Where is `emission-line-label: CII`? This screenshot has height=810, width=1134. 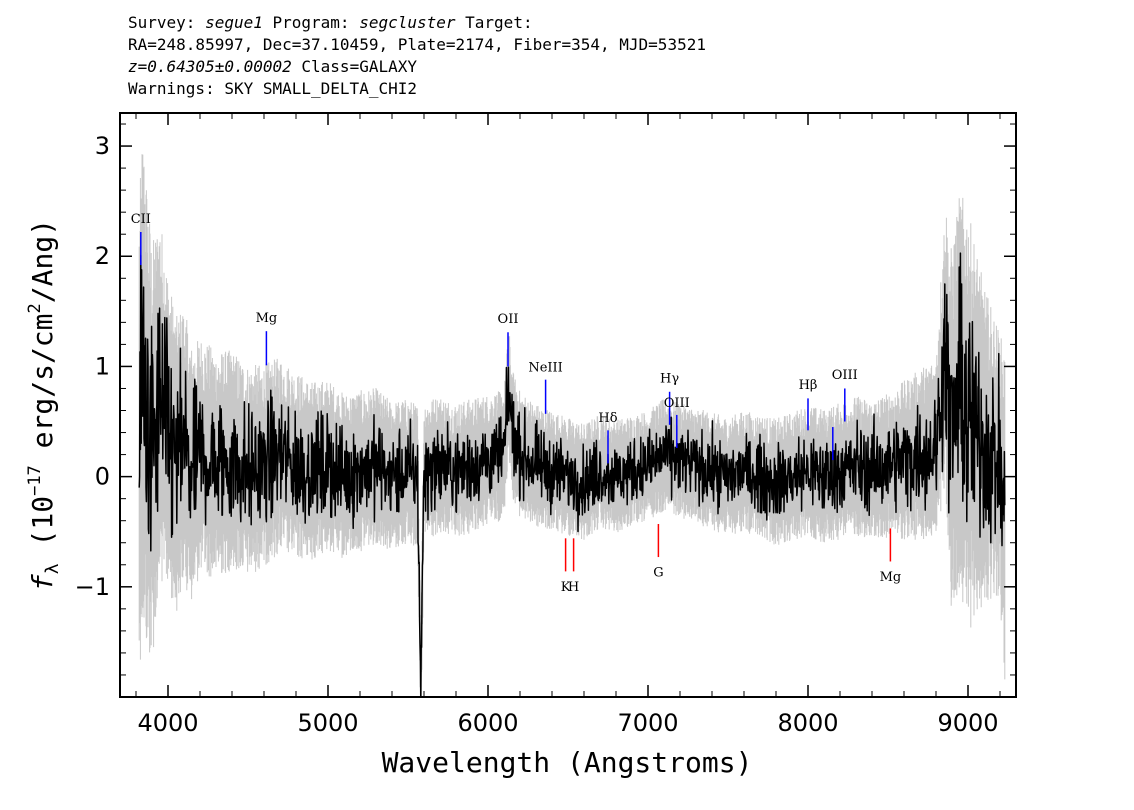
emission-line-label: CII is located at coordinates (141, 219).